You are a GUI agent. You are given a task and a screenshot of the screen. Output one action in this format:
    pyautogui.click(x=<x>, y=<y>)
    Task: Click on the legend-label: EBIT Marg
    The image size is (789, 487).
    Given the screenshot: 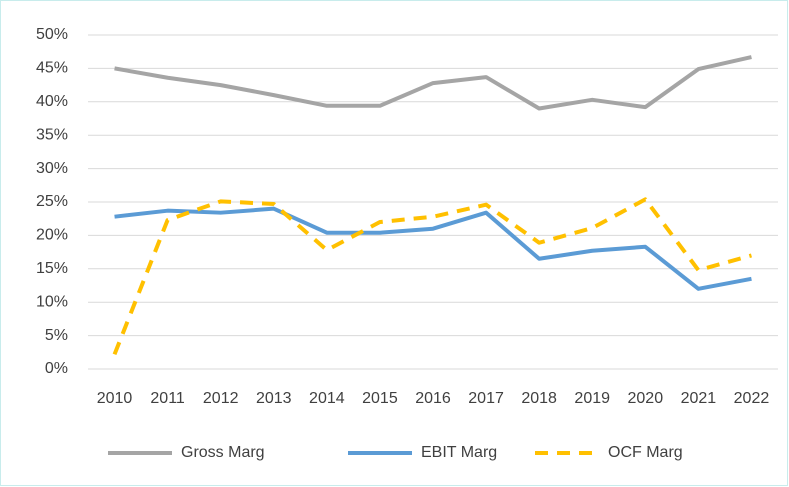 What is the action you would take?
    pyautogui.click(x=459, y=452)
    